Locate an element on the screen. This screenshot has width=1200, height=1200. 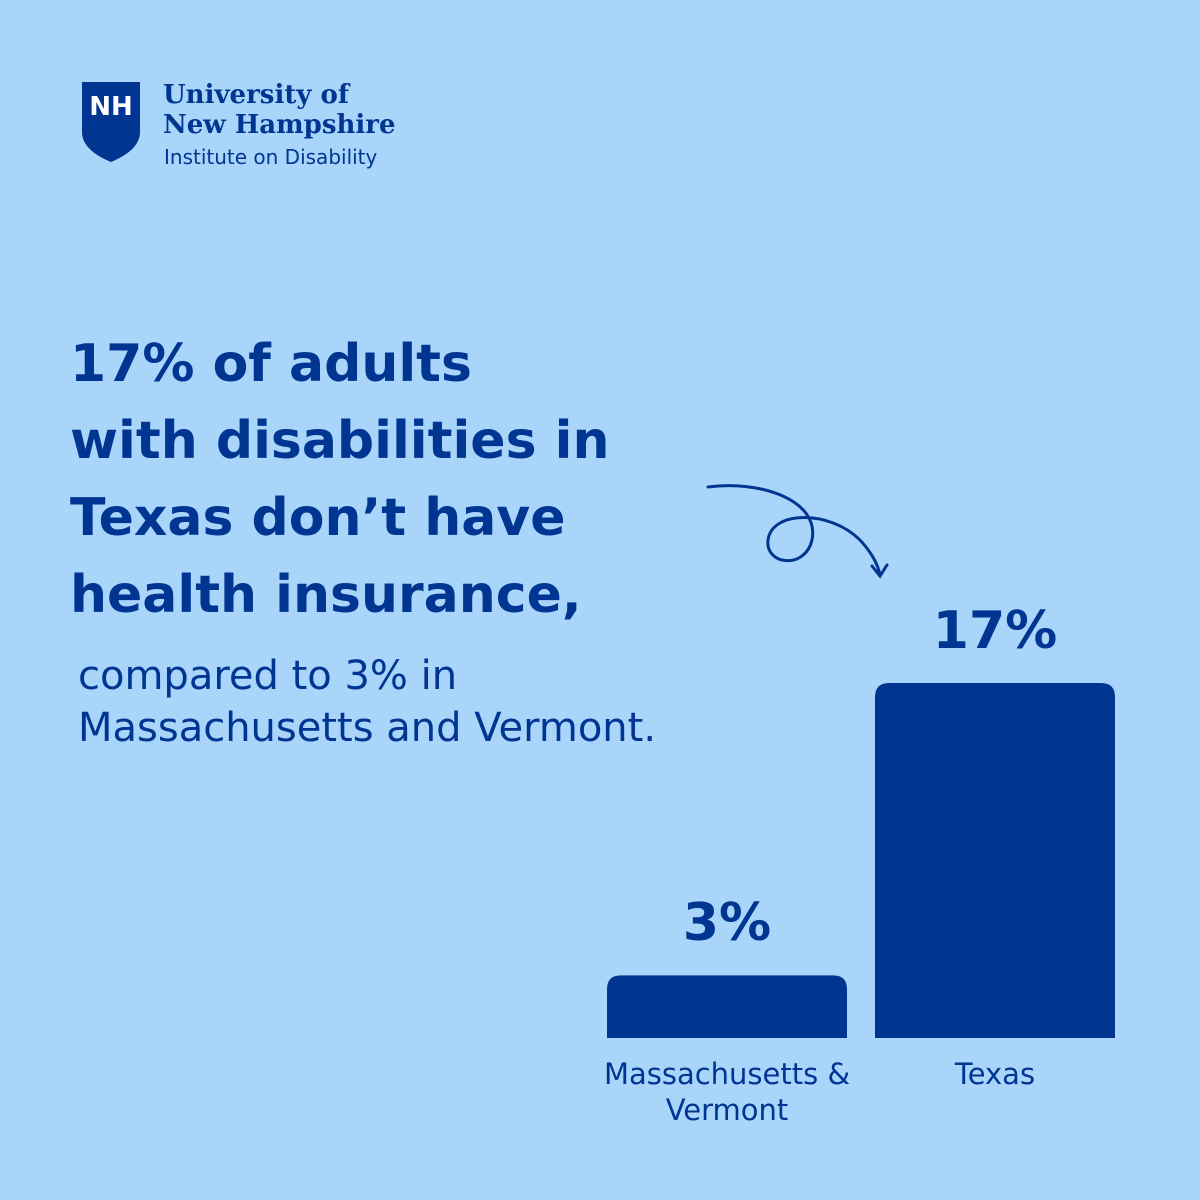
arrow-head is located at coordinates (879, 571).